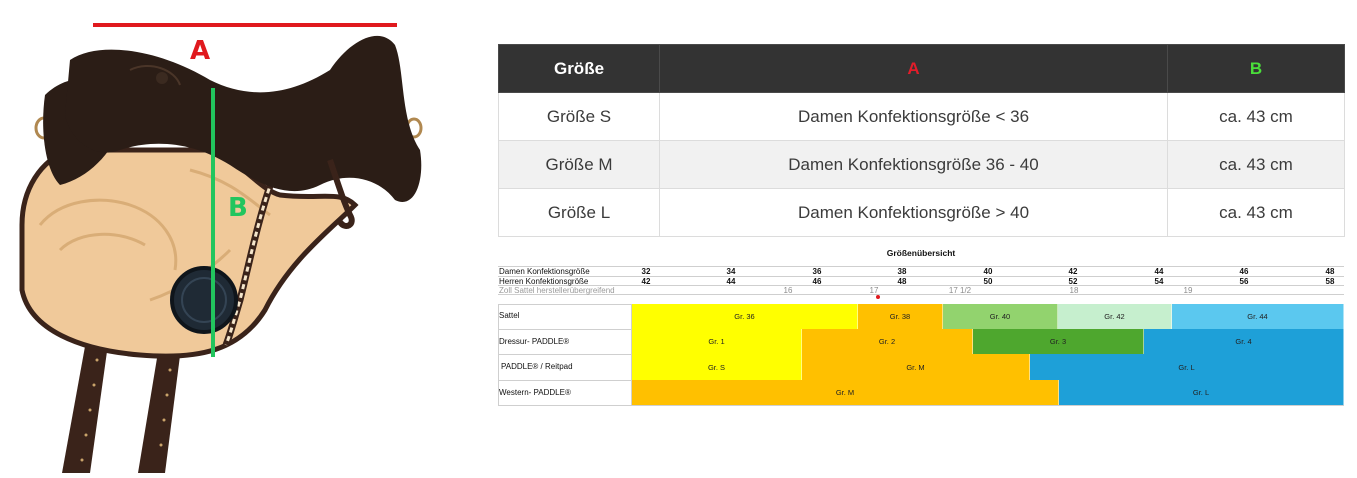 Image resolution: width=1357 pixels, height=478 pixels. Describe the element at coordinates (788, 290) in the screenshot. I see `zoll-size-value: 16` at that location.